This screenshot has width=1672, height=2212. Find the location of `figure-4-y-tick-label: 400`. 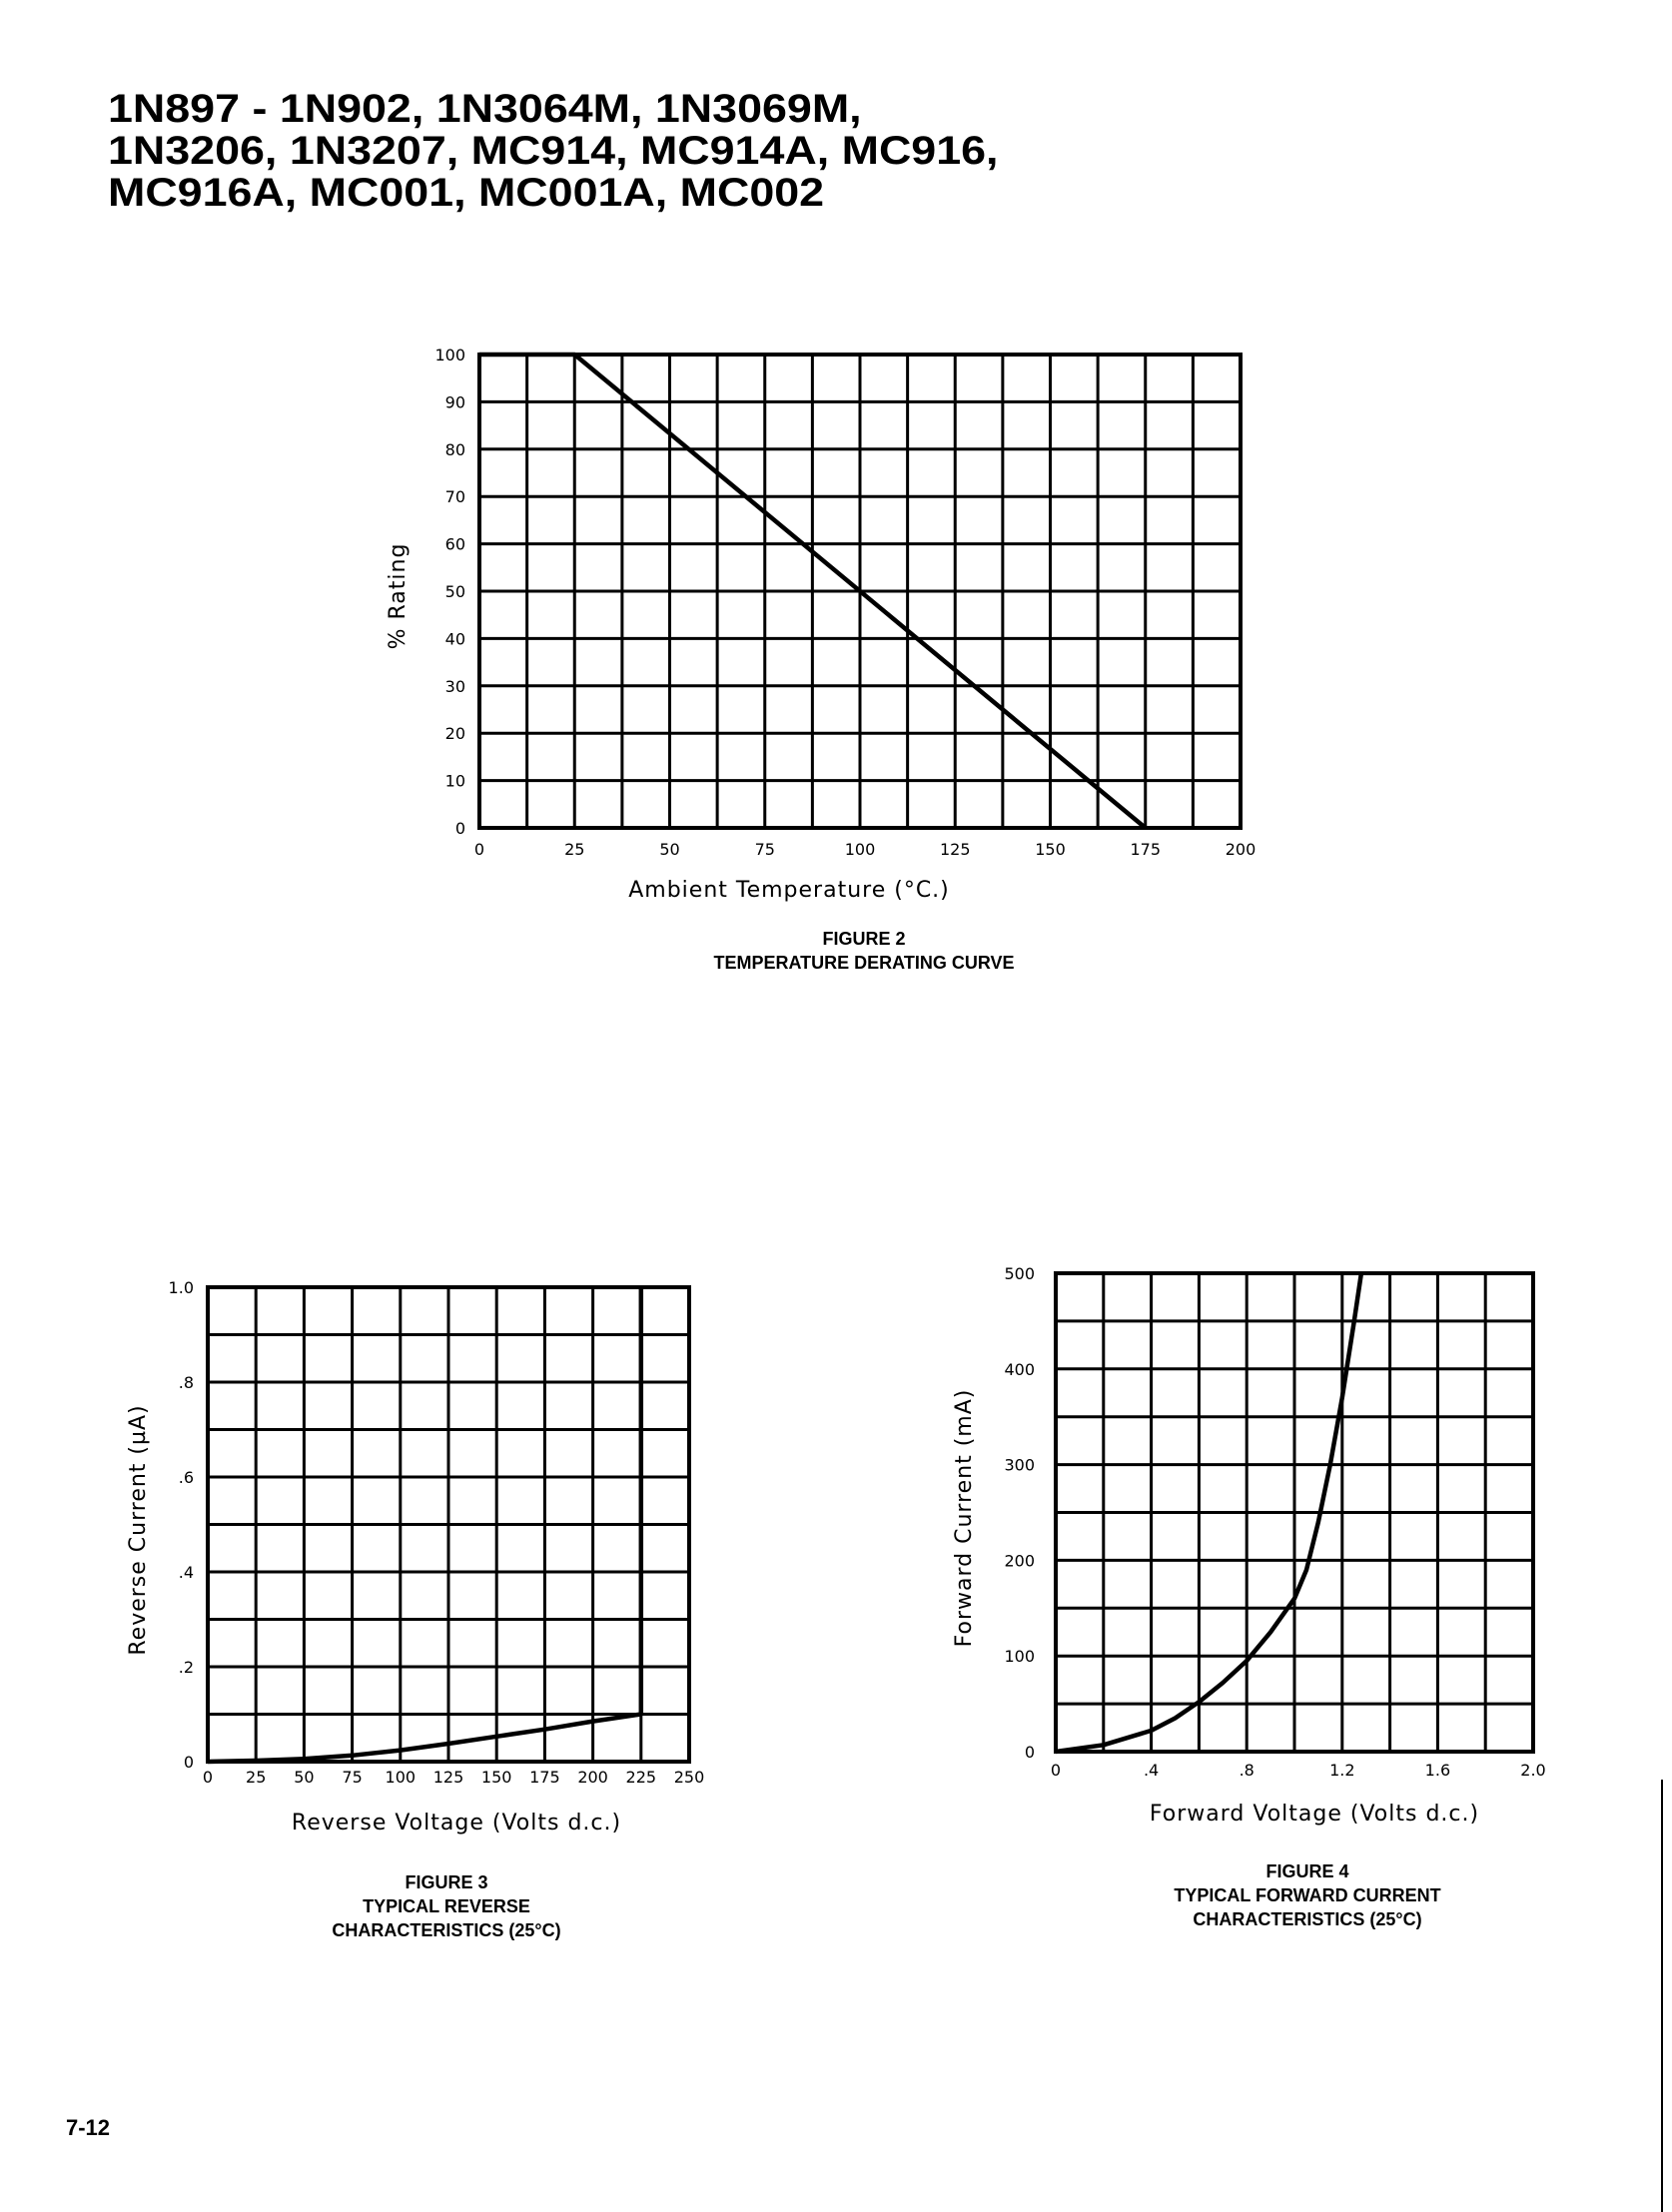

figure-4-y-tick-label: 400 is located at coordinates (1019, 1369).